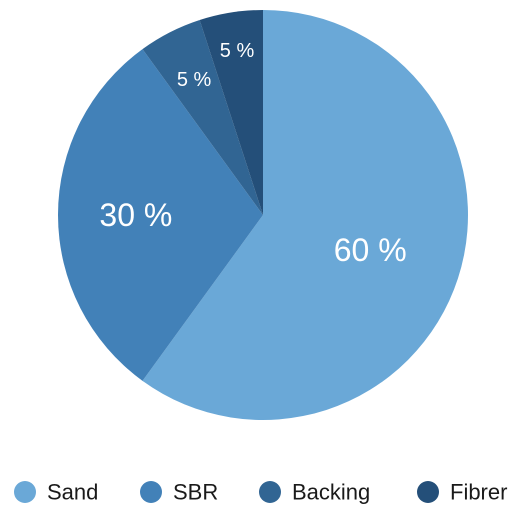  Describe the element at coordinates (370, 250) in the screenshot. I see `slice-label-sand: 60 %` at that location.